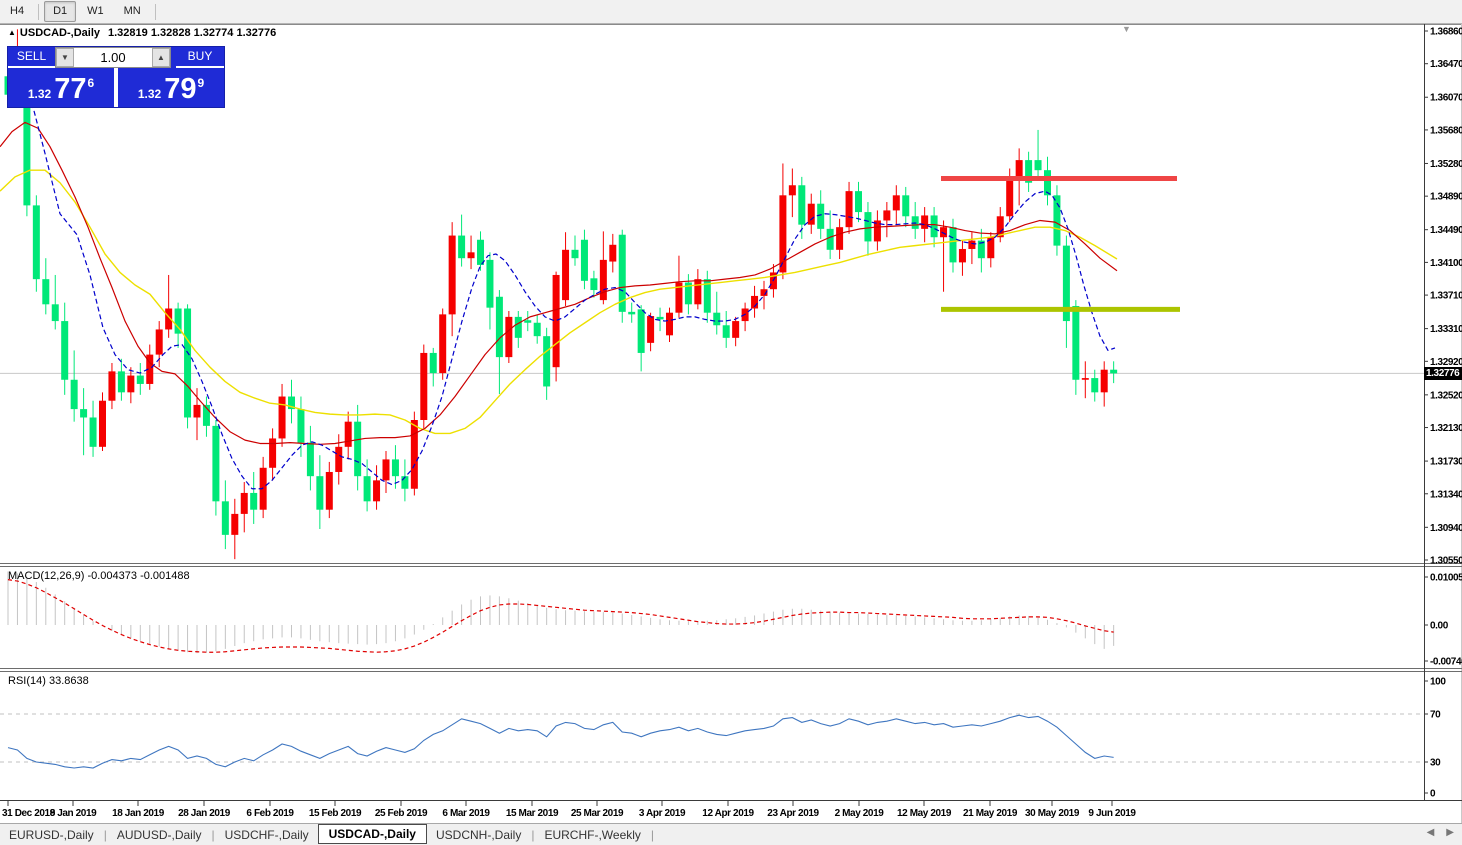 Image resolution: width=1462 pixels, height=845 pixels. What do you see at coordinates (138, 813) in the screenshot?
I see `svg-text: 18 Jan 2019` at bounding box center [138, 813].